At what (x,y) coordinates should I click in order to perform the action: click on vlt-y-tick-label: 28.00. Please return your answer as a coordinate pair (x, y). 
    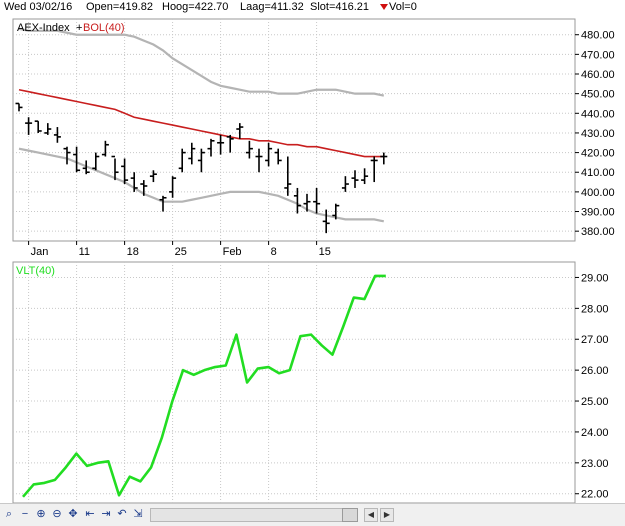
    Looking at the image, I should click on (595, 309).